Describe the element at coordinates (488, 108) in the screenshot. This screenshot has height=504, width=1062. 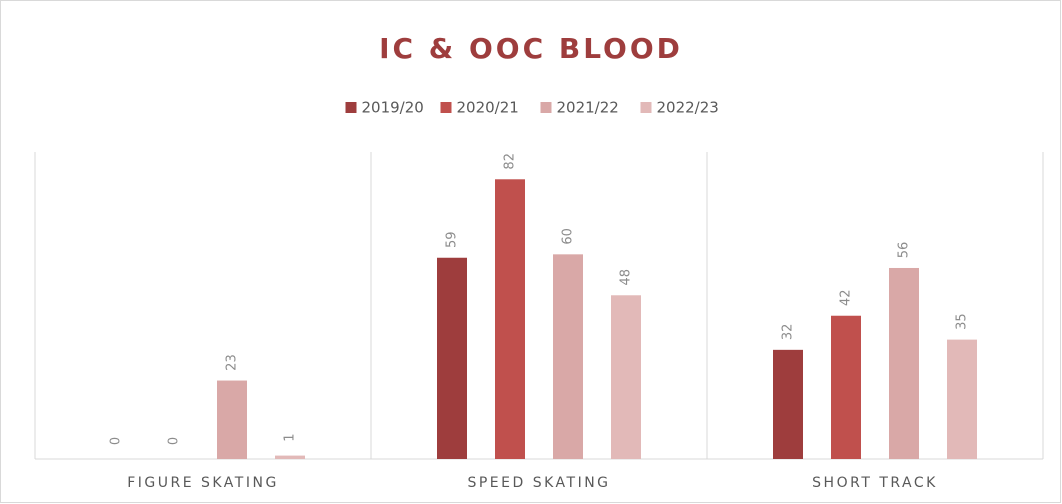
I see `legend-label: 2020/21` at that location.